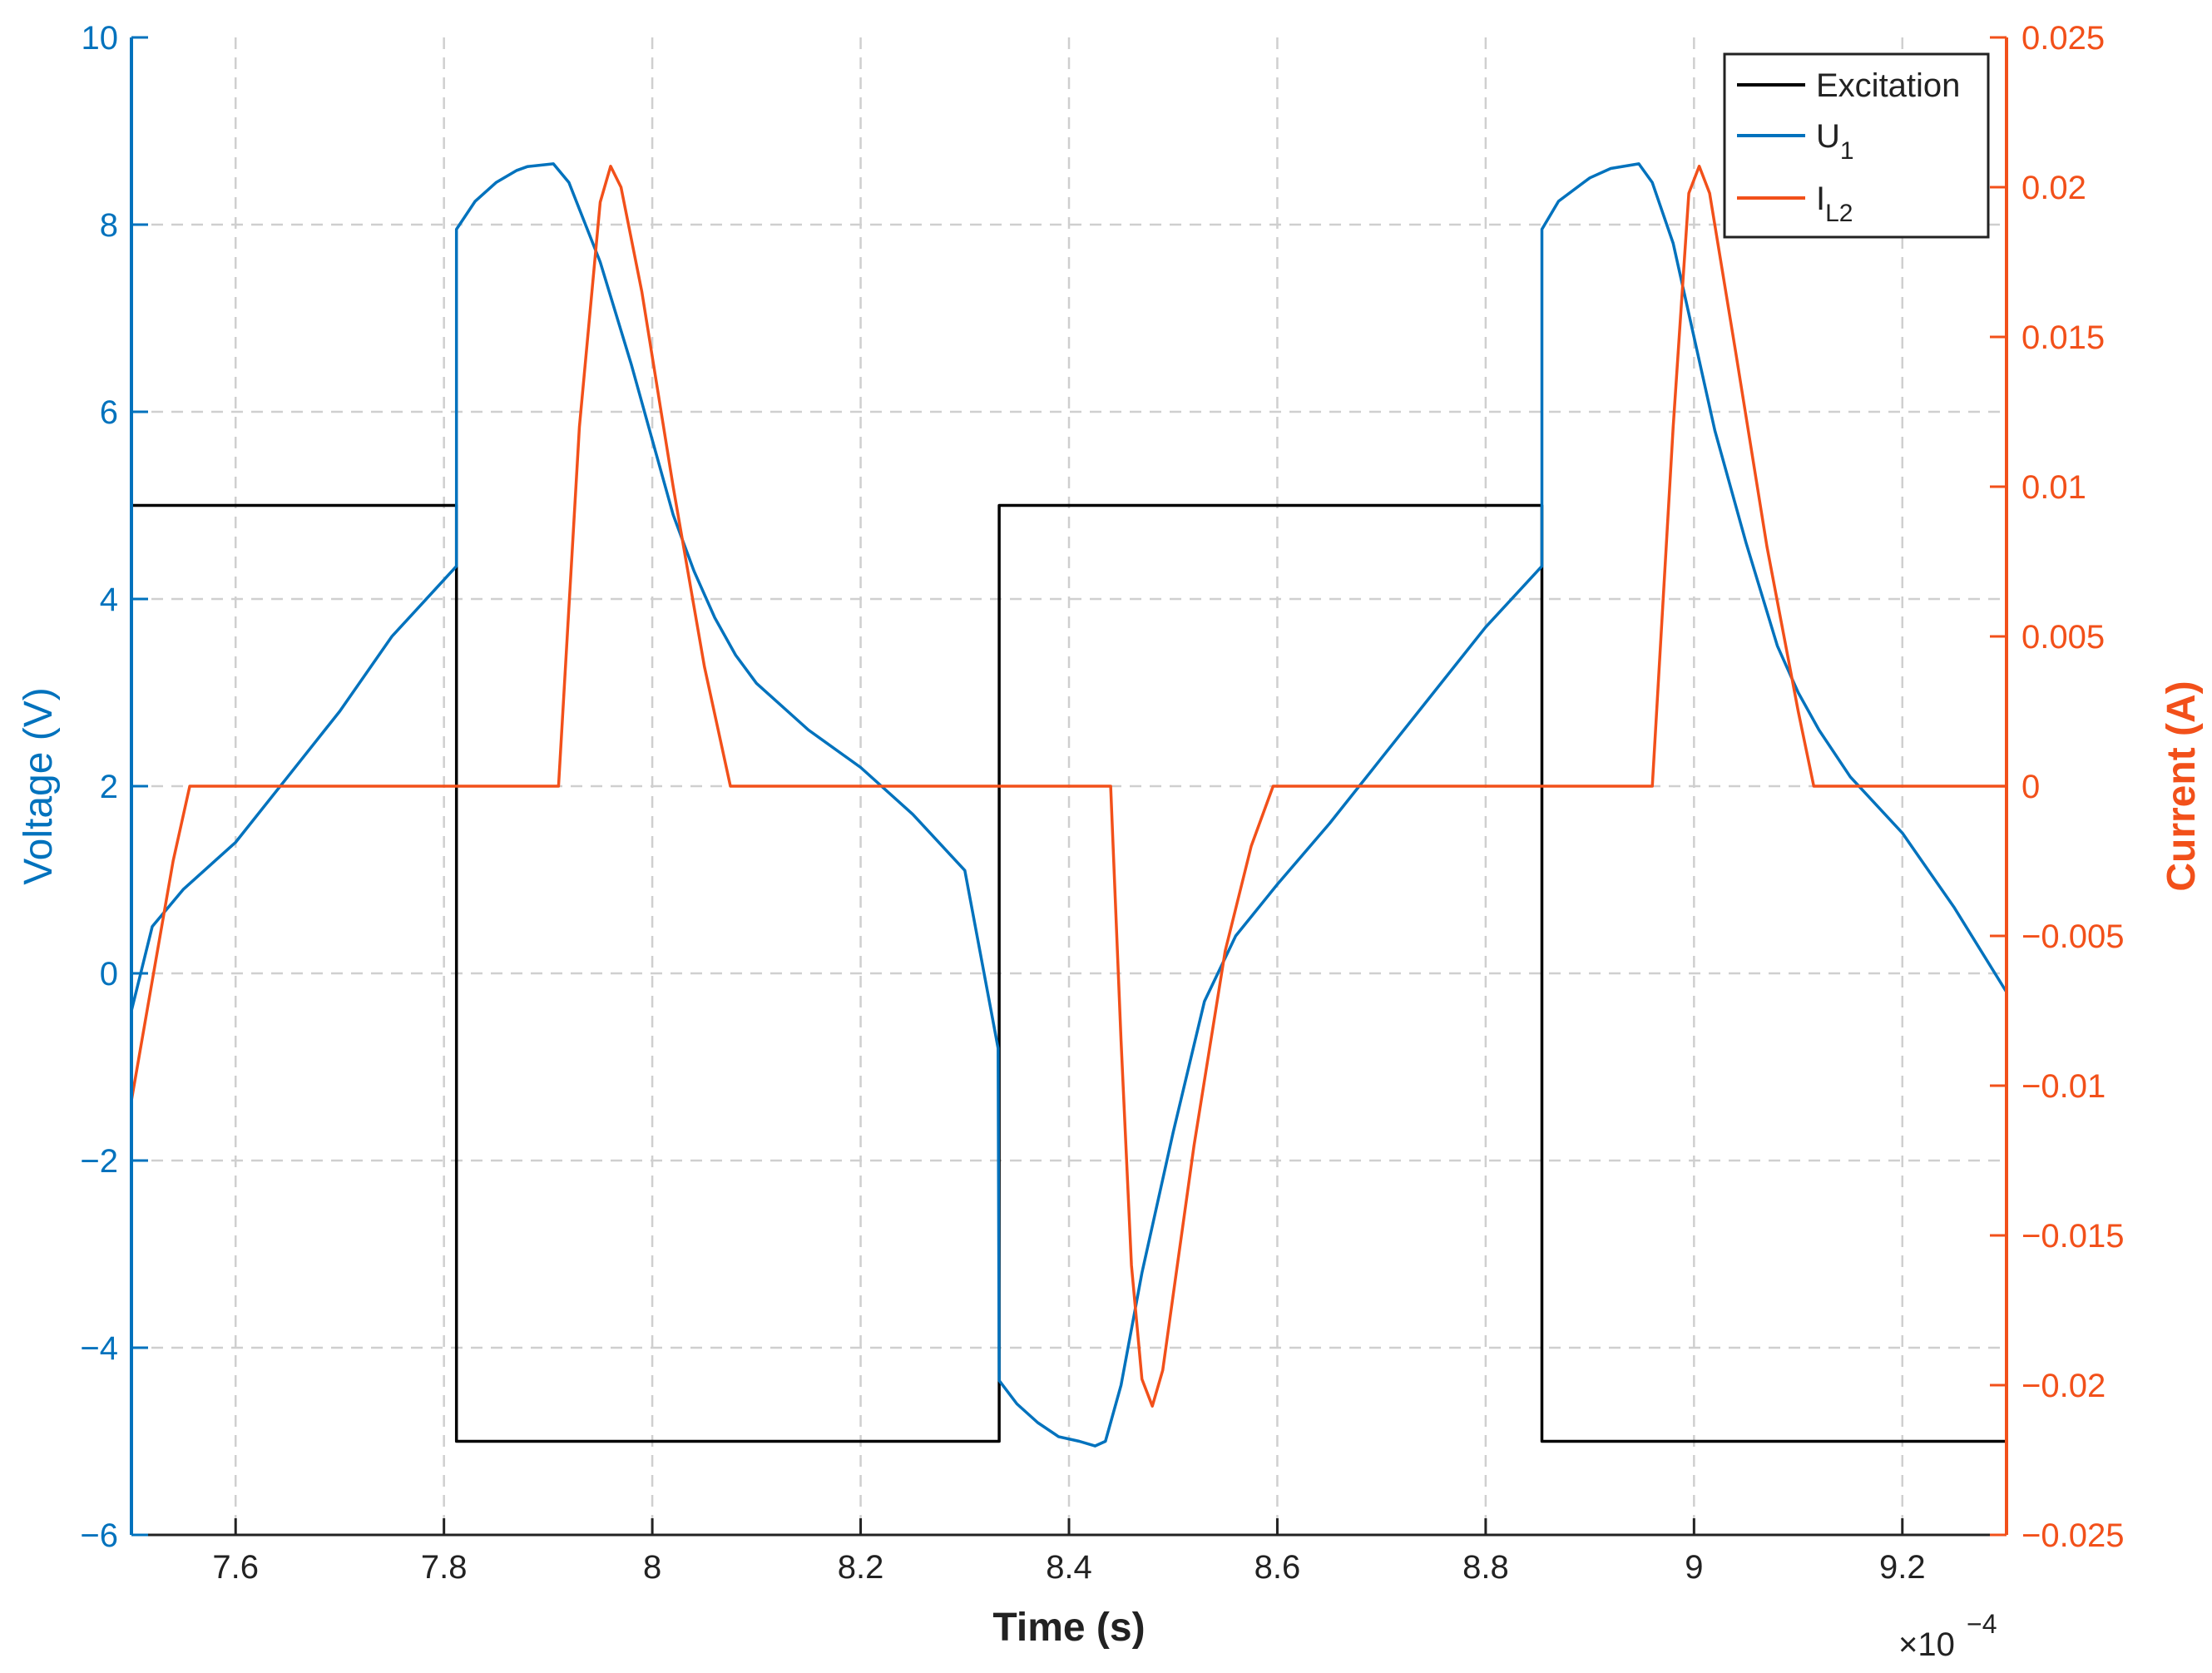 The image size is (2212, 1673). I want to click on y-right-tick-label: 0, so click(2030, 787).